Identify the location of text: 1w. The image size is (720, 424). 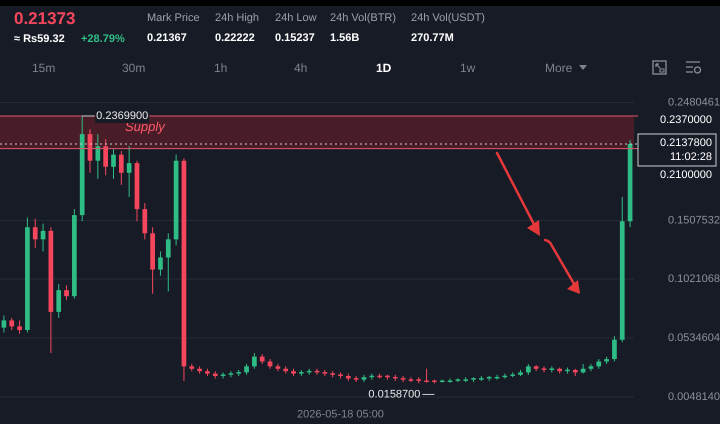
(468, 68).